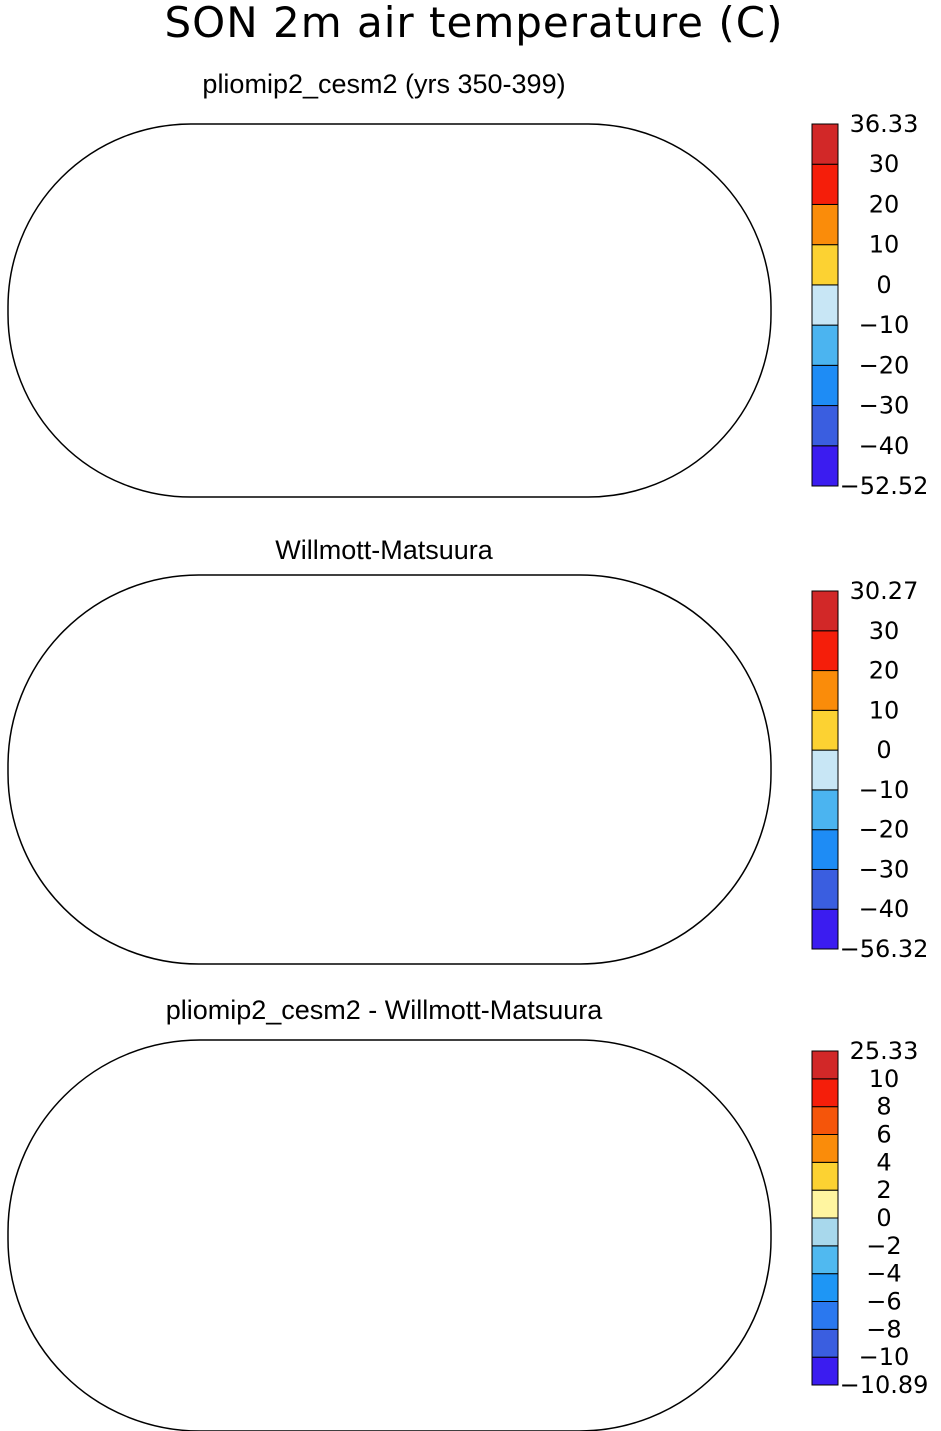 This screenshot has height=1431, width=941. Describe the element at coordinates (870, 770) in the screenshot. I see `colorbar: −56.32 −40 −30 −20 −10 0 10 20 30 30.27` at that location.